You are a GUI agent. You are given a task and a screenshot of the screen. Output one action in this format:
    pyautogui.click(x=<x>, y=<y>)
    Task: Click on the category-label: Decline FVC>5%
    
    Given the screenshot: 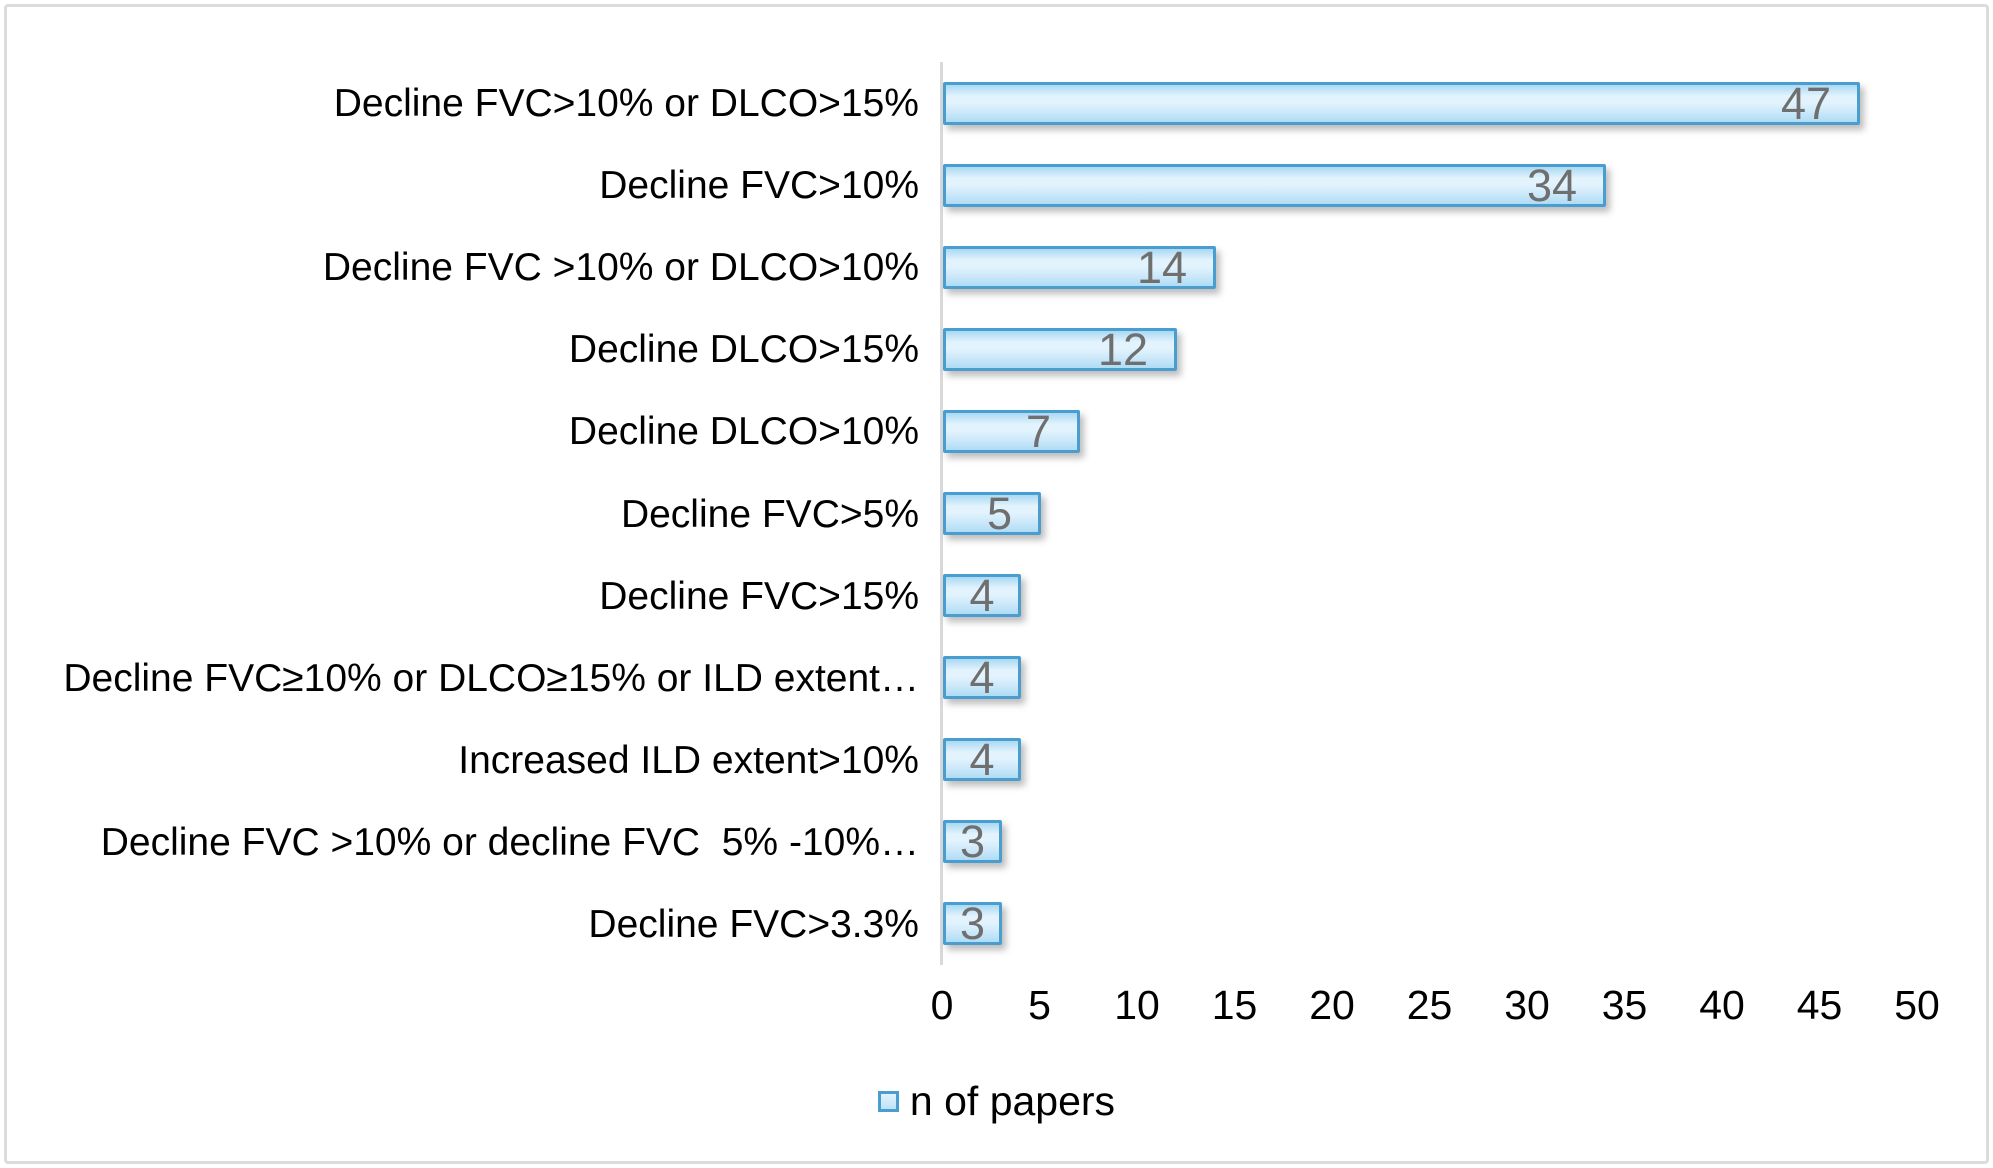 What is the action you would take?
    pyautogui.click(x=769, y=514)
    